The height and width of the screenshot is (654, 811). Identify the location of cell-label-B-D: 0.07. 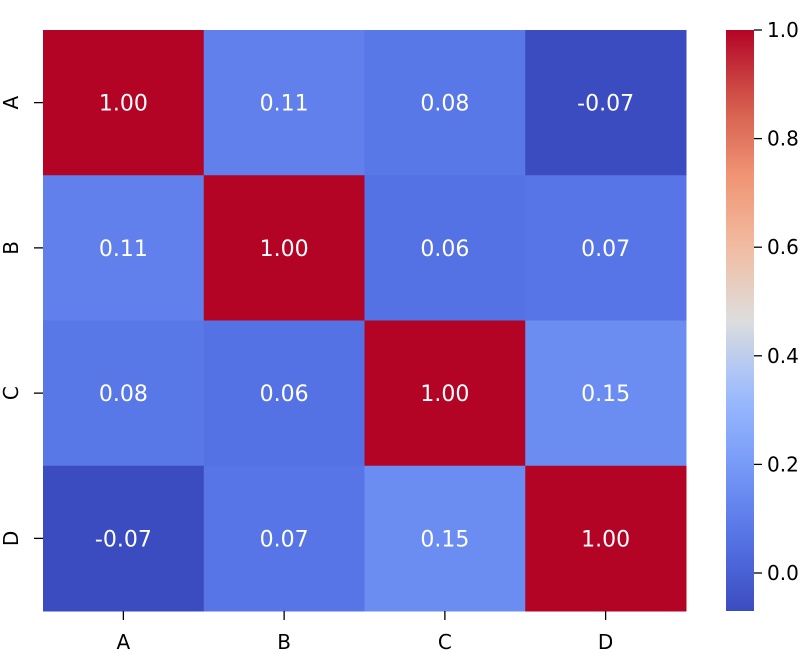
(605, 249).